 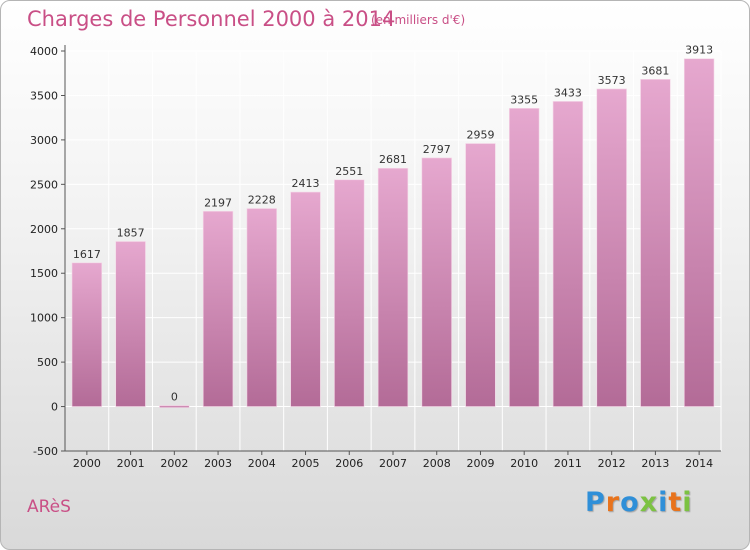 I want to click on data-label: 0, so click(x=174, y=397).